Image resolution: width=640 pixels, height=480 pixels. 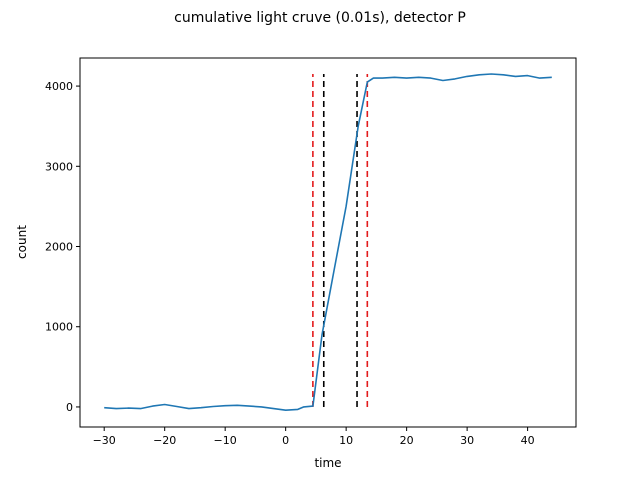 I want to click on y-tick-label: 4000, so click(x=59, y=86).